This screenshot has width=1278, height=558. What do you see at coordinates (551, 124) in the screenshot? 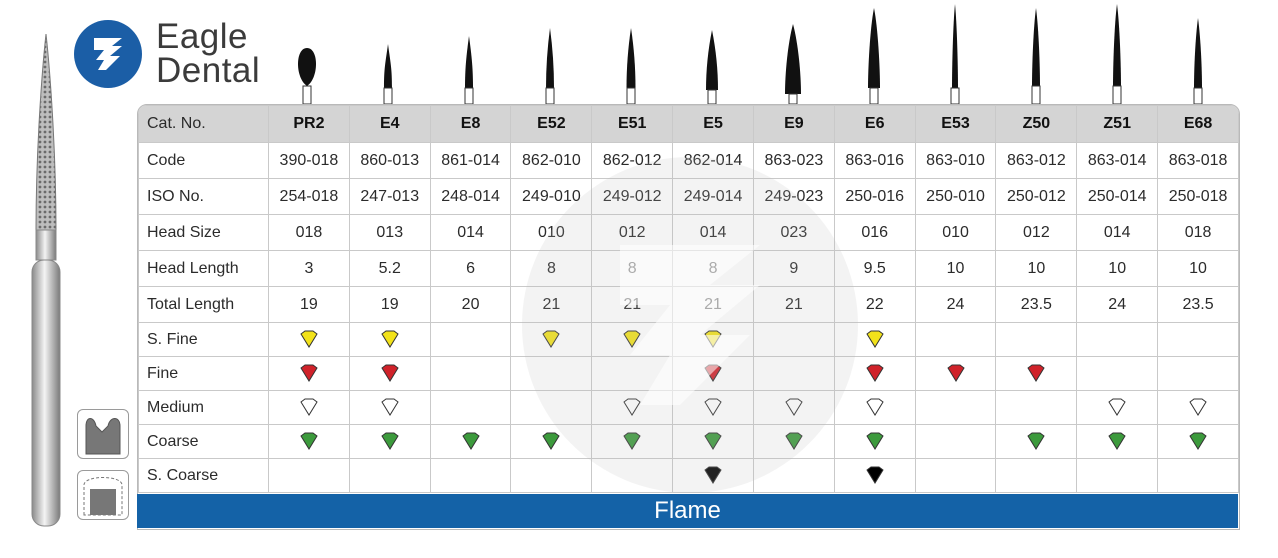
I see `cat-no-cell: E52` at bounding box center [551, 124].